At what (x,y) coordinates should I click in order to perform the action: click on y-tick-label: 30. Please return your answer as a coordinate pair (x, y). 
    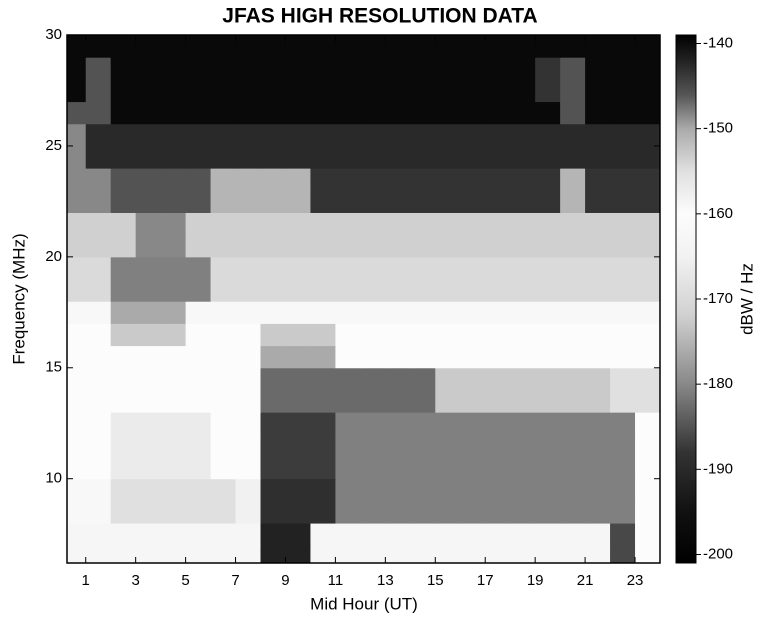
    Looking at the image, I should click on (53, 34).